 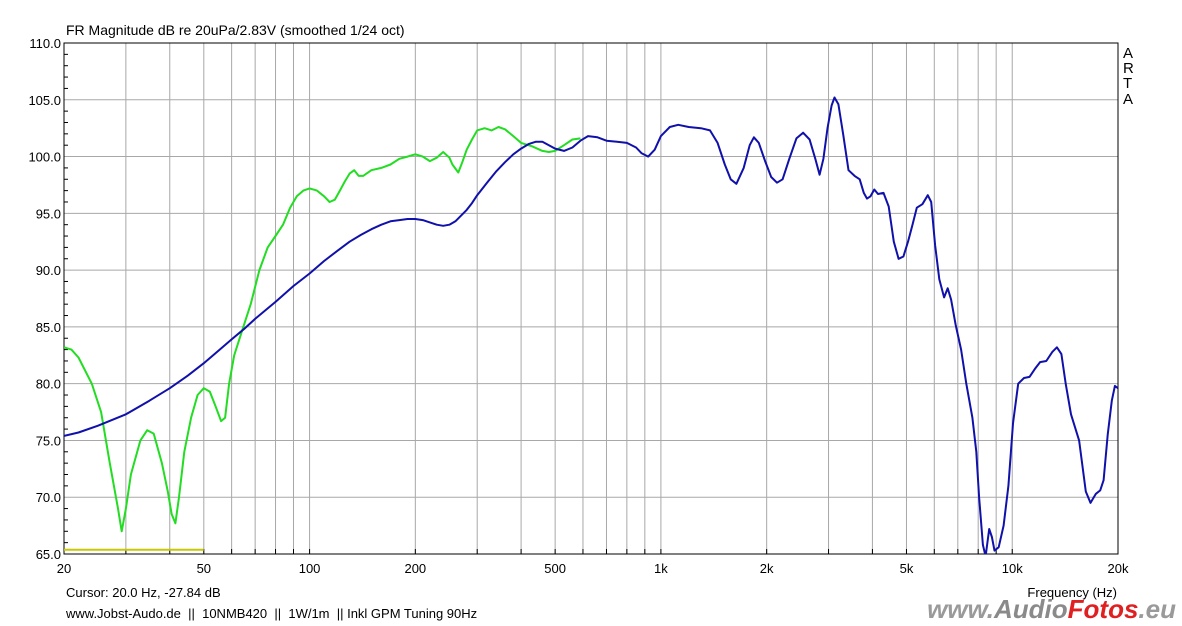 What do you see at coordinates (44, 157) in the screenshot?
I see `y-tick-label: 100.0` at bounding box center [44, 157].